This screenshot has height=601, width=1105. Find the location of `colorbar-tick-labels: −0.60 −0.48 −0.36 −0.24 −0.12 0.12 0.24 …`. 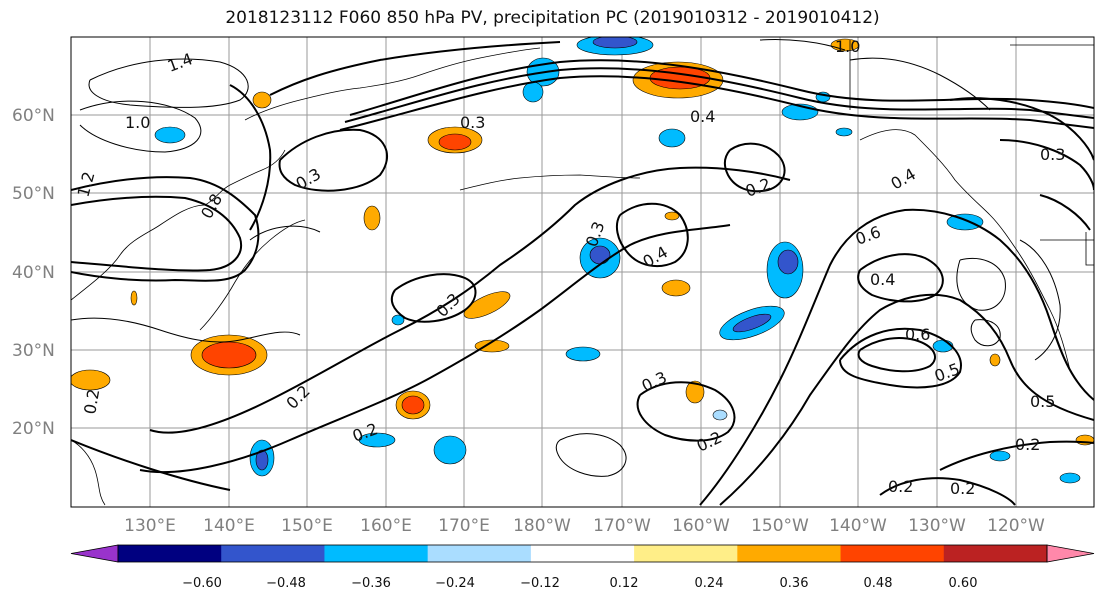

colorbar-tick-labels: −0.60 −0.48 −0.36 −0.24 −0.12 0.12 0.24 … is located at coordinates (579, 583).